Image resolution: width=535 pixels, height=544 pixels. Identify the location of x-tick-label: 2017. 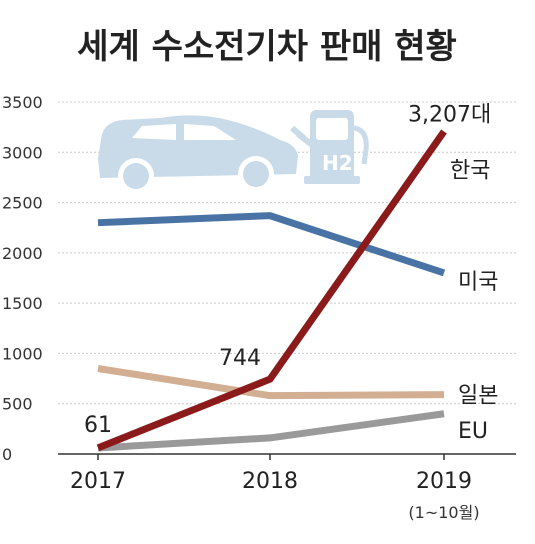
(98, 481).